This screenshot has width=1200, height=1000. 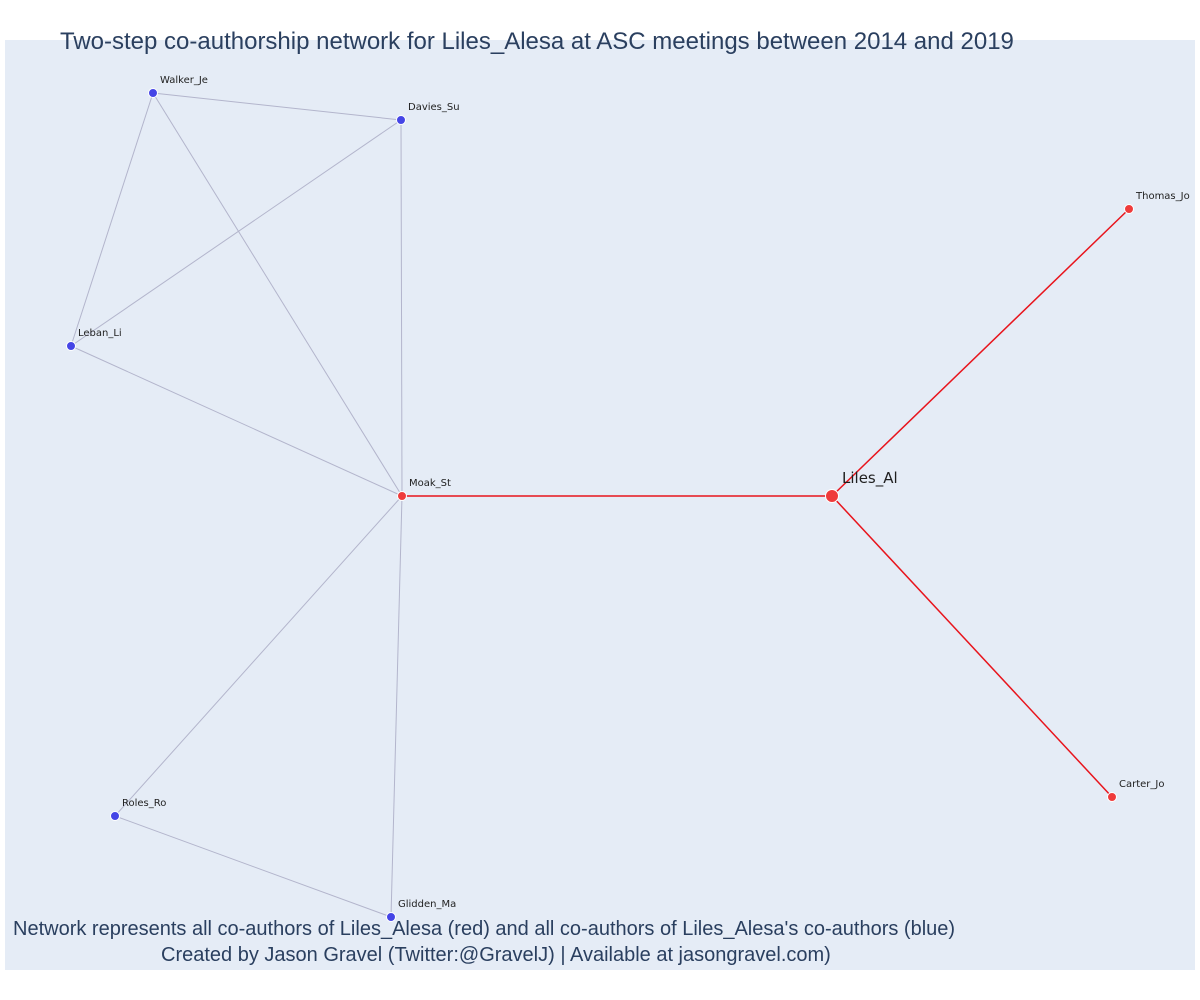 I want to click on edge-Walker_Je-Leban_Li, so click(x=112, y=219).